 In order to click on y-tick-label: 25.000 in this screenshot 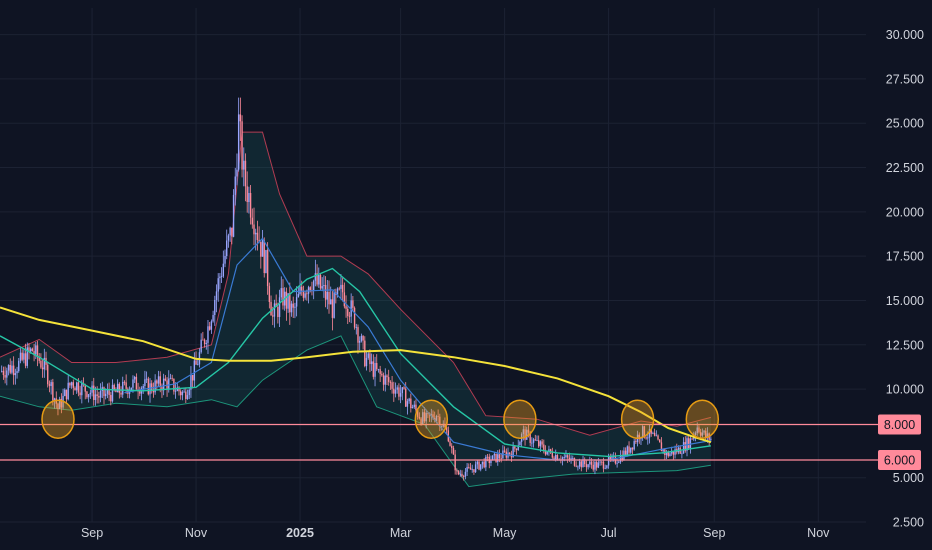, I will do `click(905, 124)`.